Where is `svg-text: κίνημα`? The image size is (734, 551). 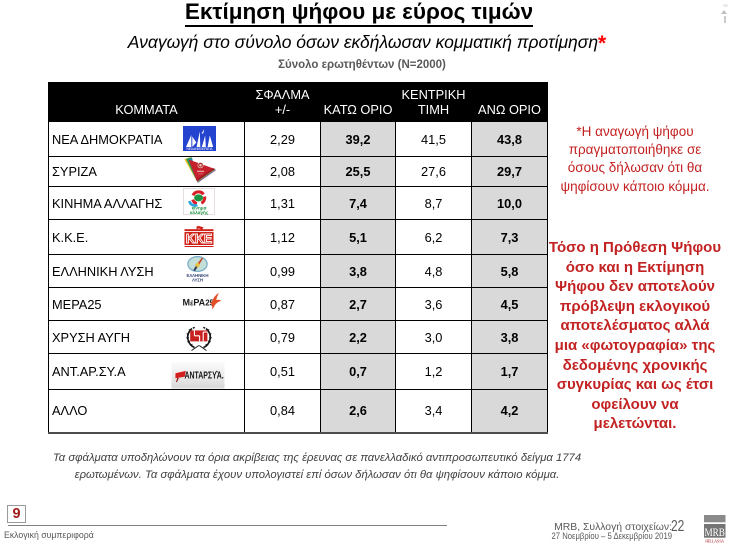 svg-text: κίνημα is located at coordinates (199, 208).